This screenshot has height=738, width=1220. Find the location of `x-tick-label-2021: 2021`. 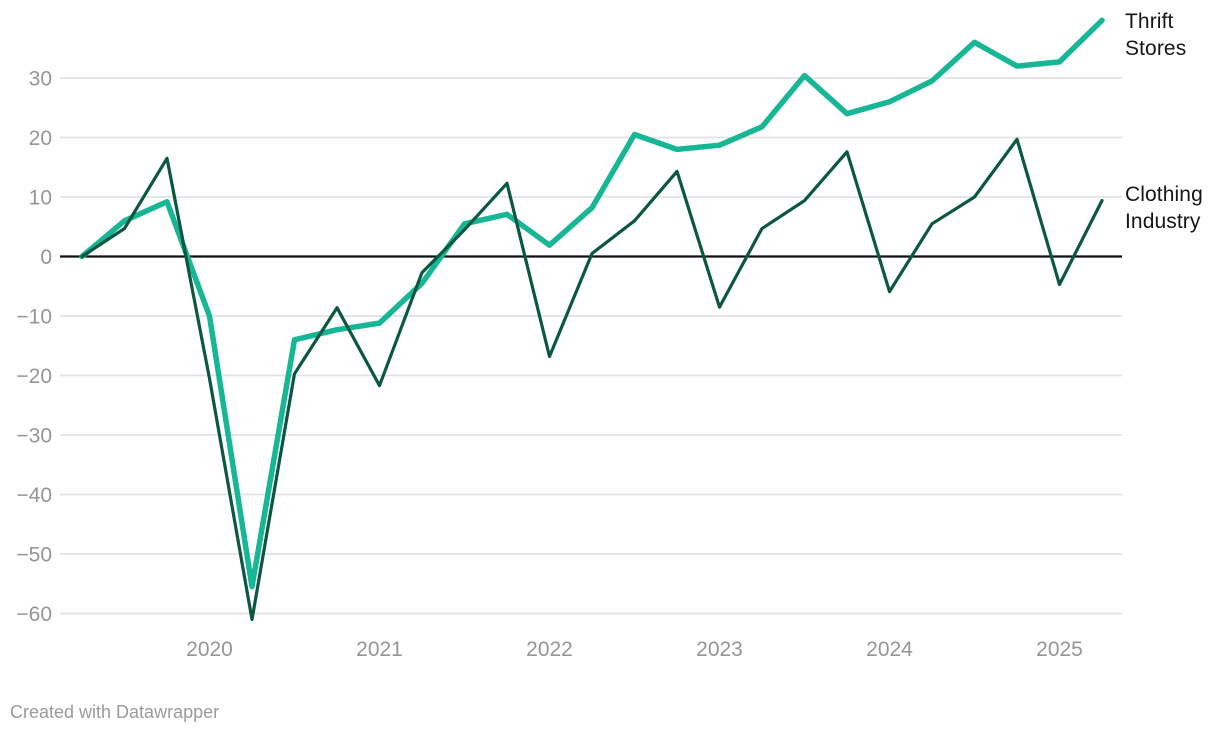

x-tick-label-2021: 2021 is located at coordinates (379, 649).